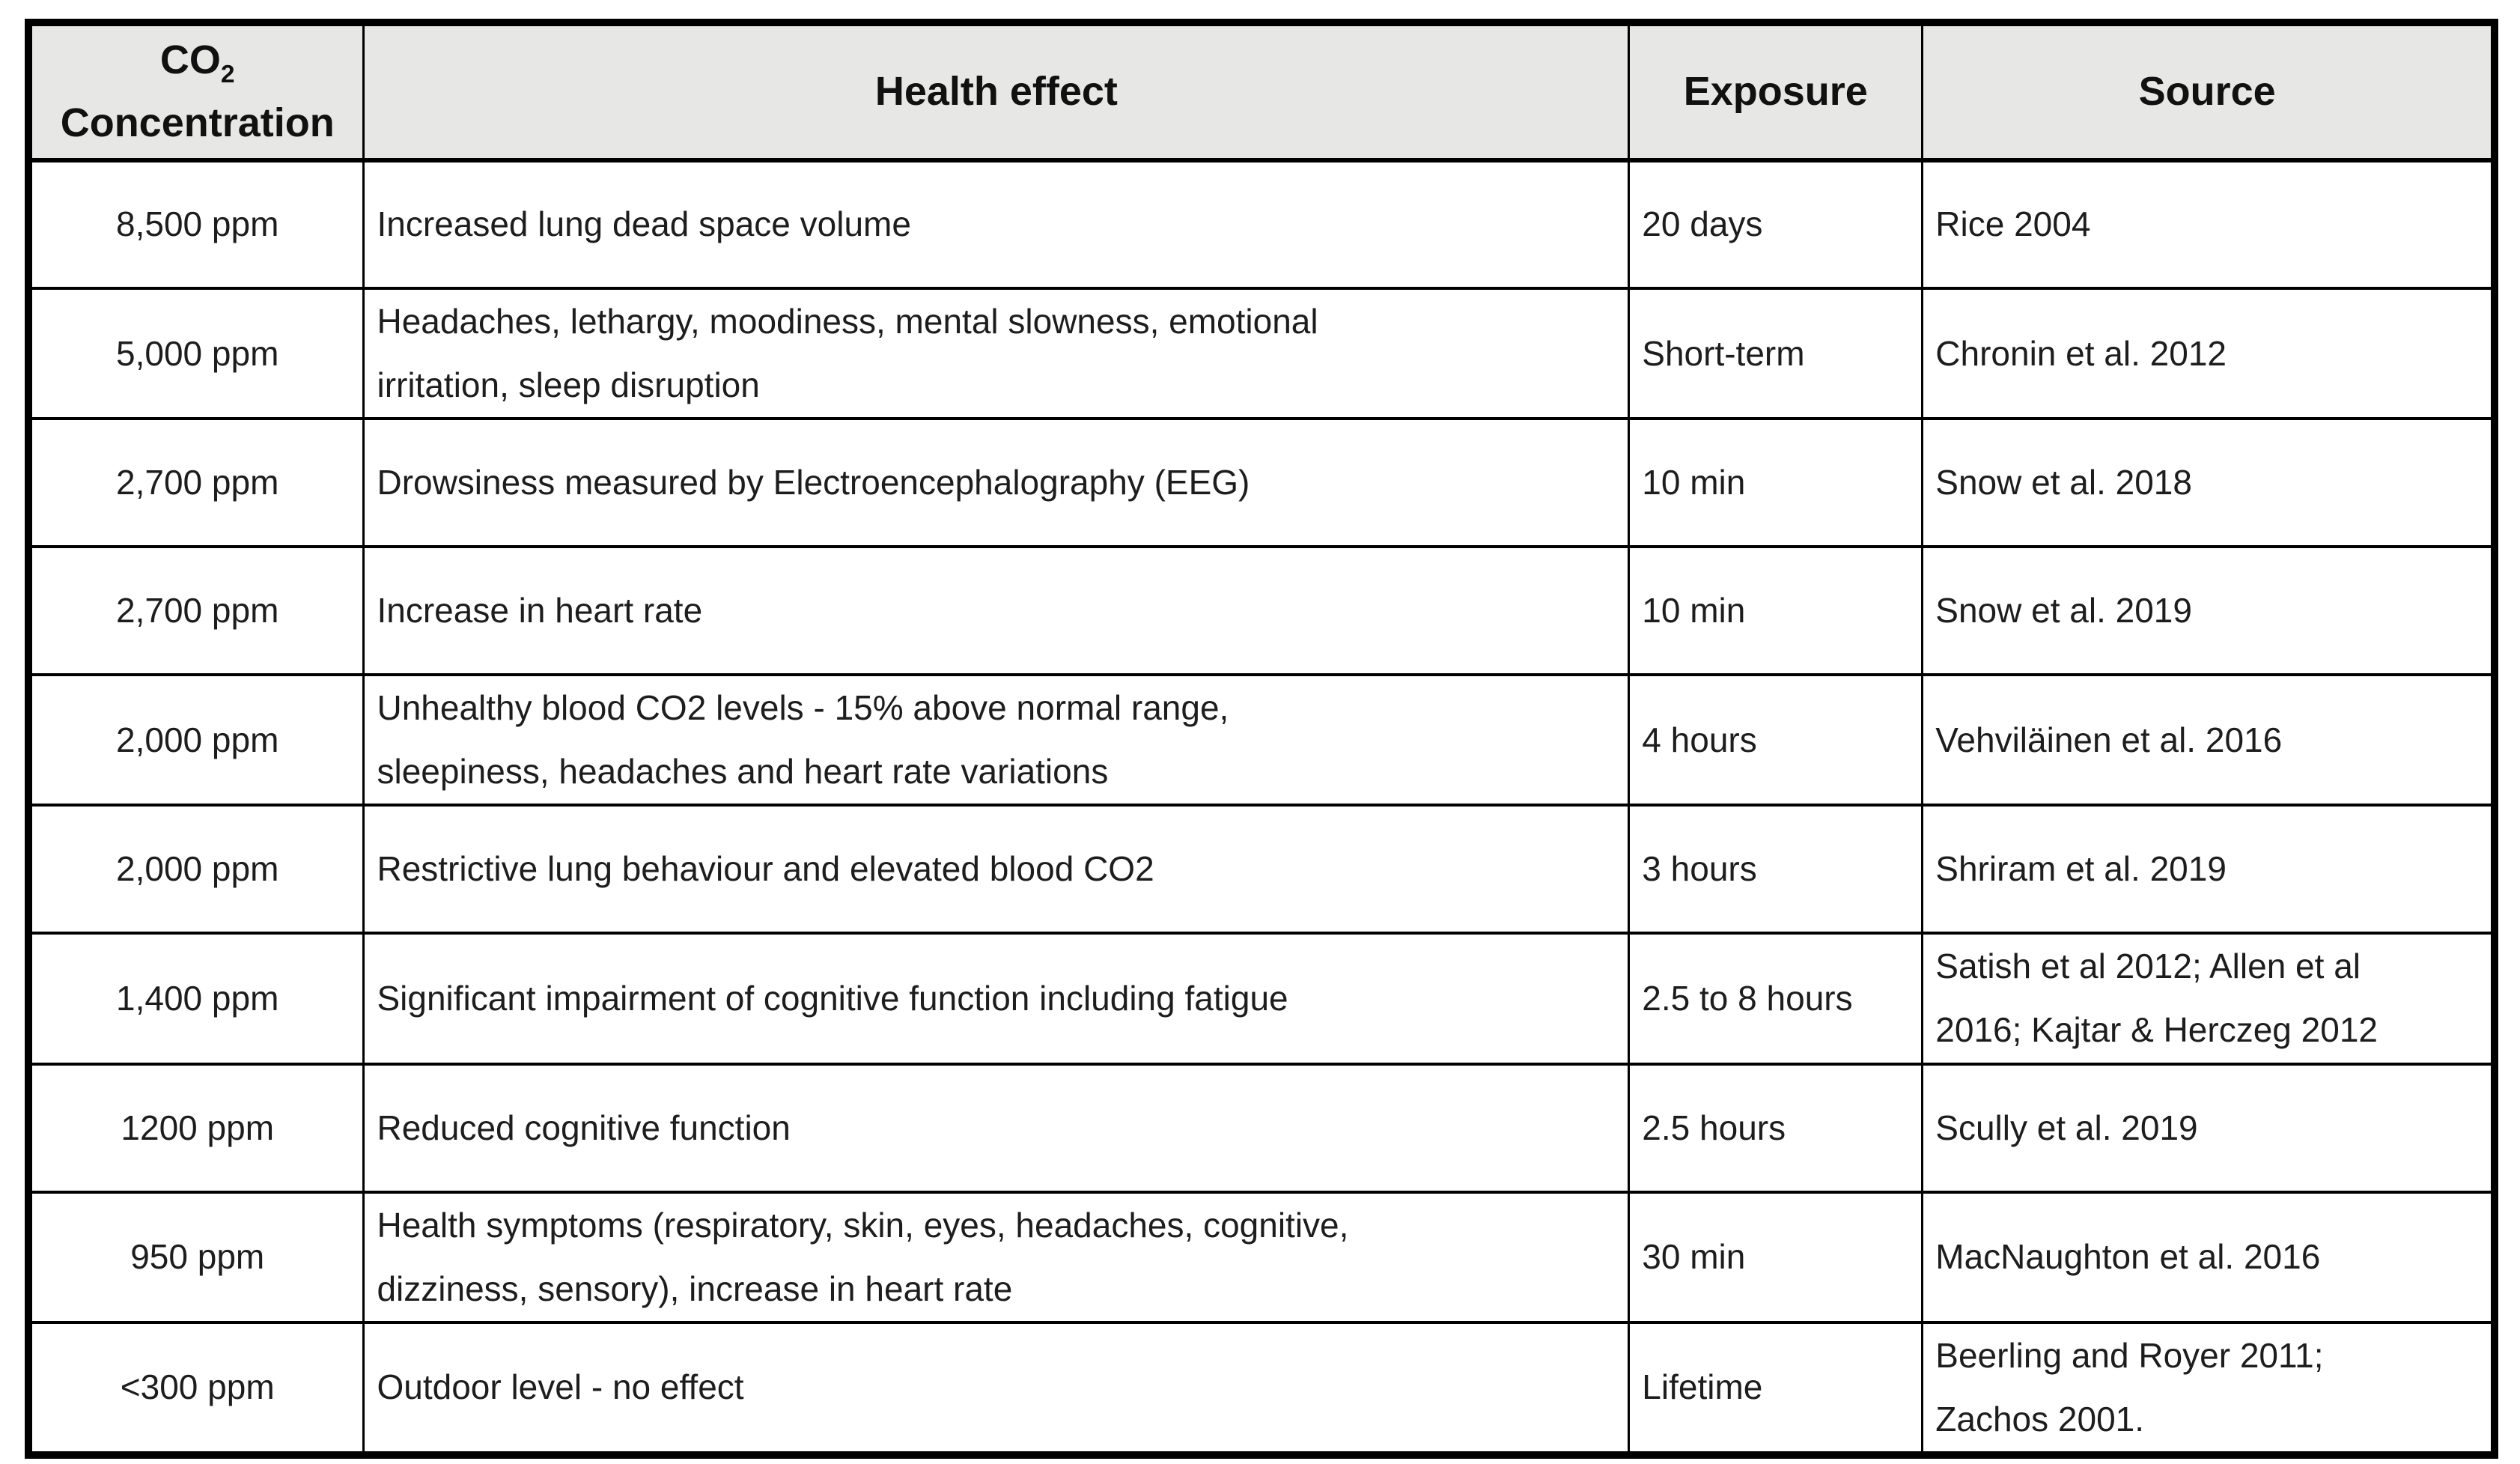 The width and height of the screenshot is (2520, 1464). I want to click on health-effect-cell-line: Outdoor level - no effect, so click(560, 1387).